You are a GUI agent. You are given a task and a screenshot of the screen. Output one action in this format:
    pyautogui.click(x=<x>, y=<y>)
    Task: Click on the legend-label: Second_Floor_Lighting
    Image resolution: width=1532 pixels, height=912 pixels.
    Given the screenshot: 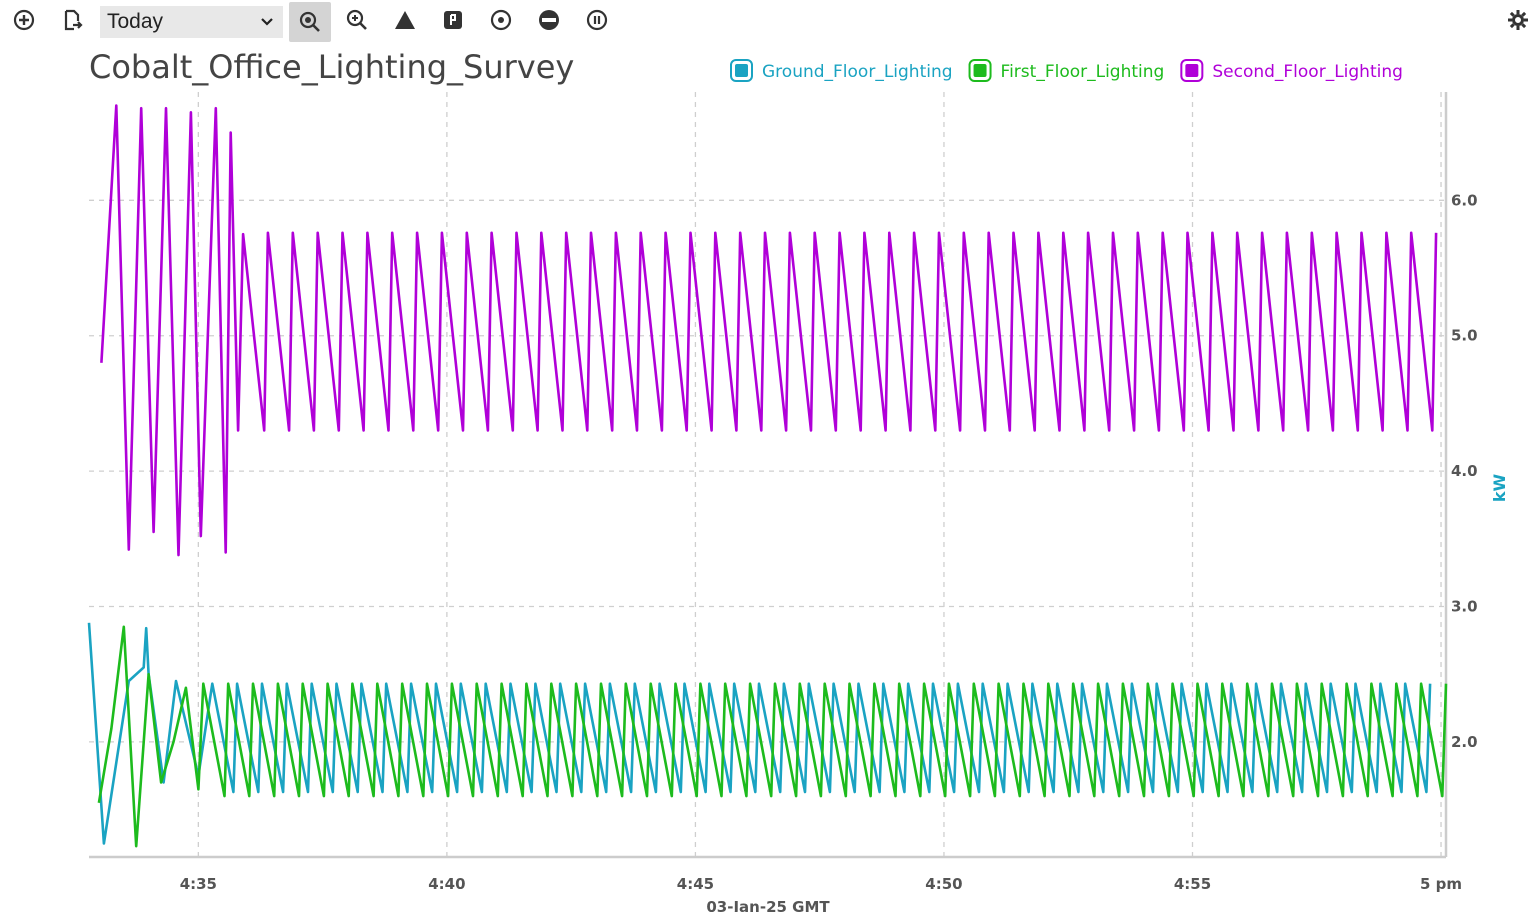 What is the action you would take?
    pyautogui.click(x=1307, y=72)
    